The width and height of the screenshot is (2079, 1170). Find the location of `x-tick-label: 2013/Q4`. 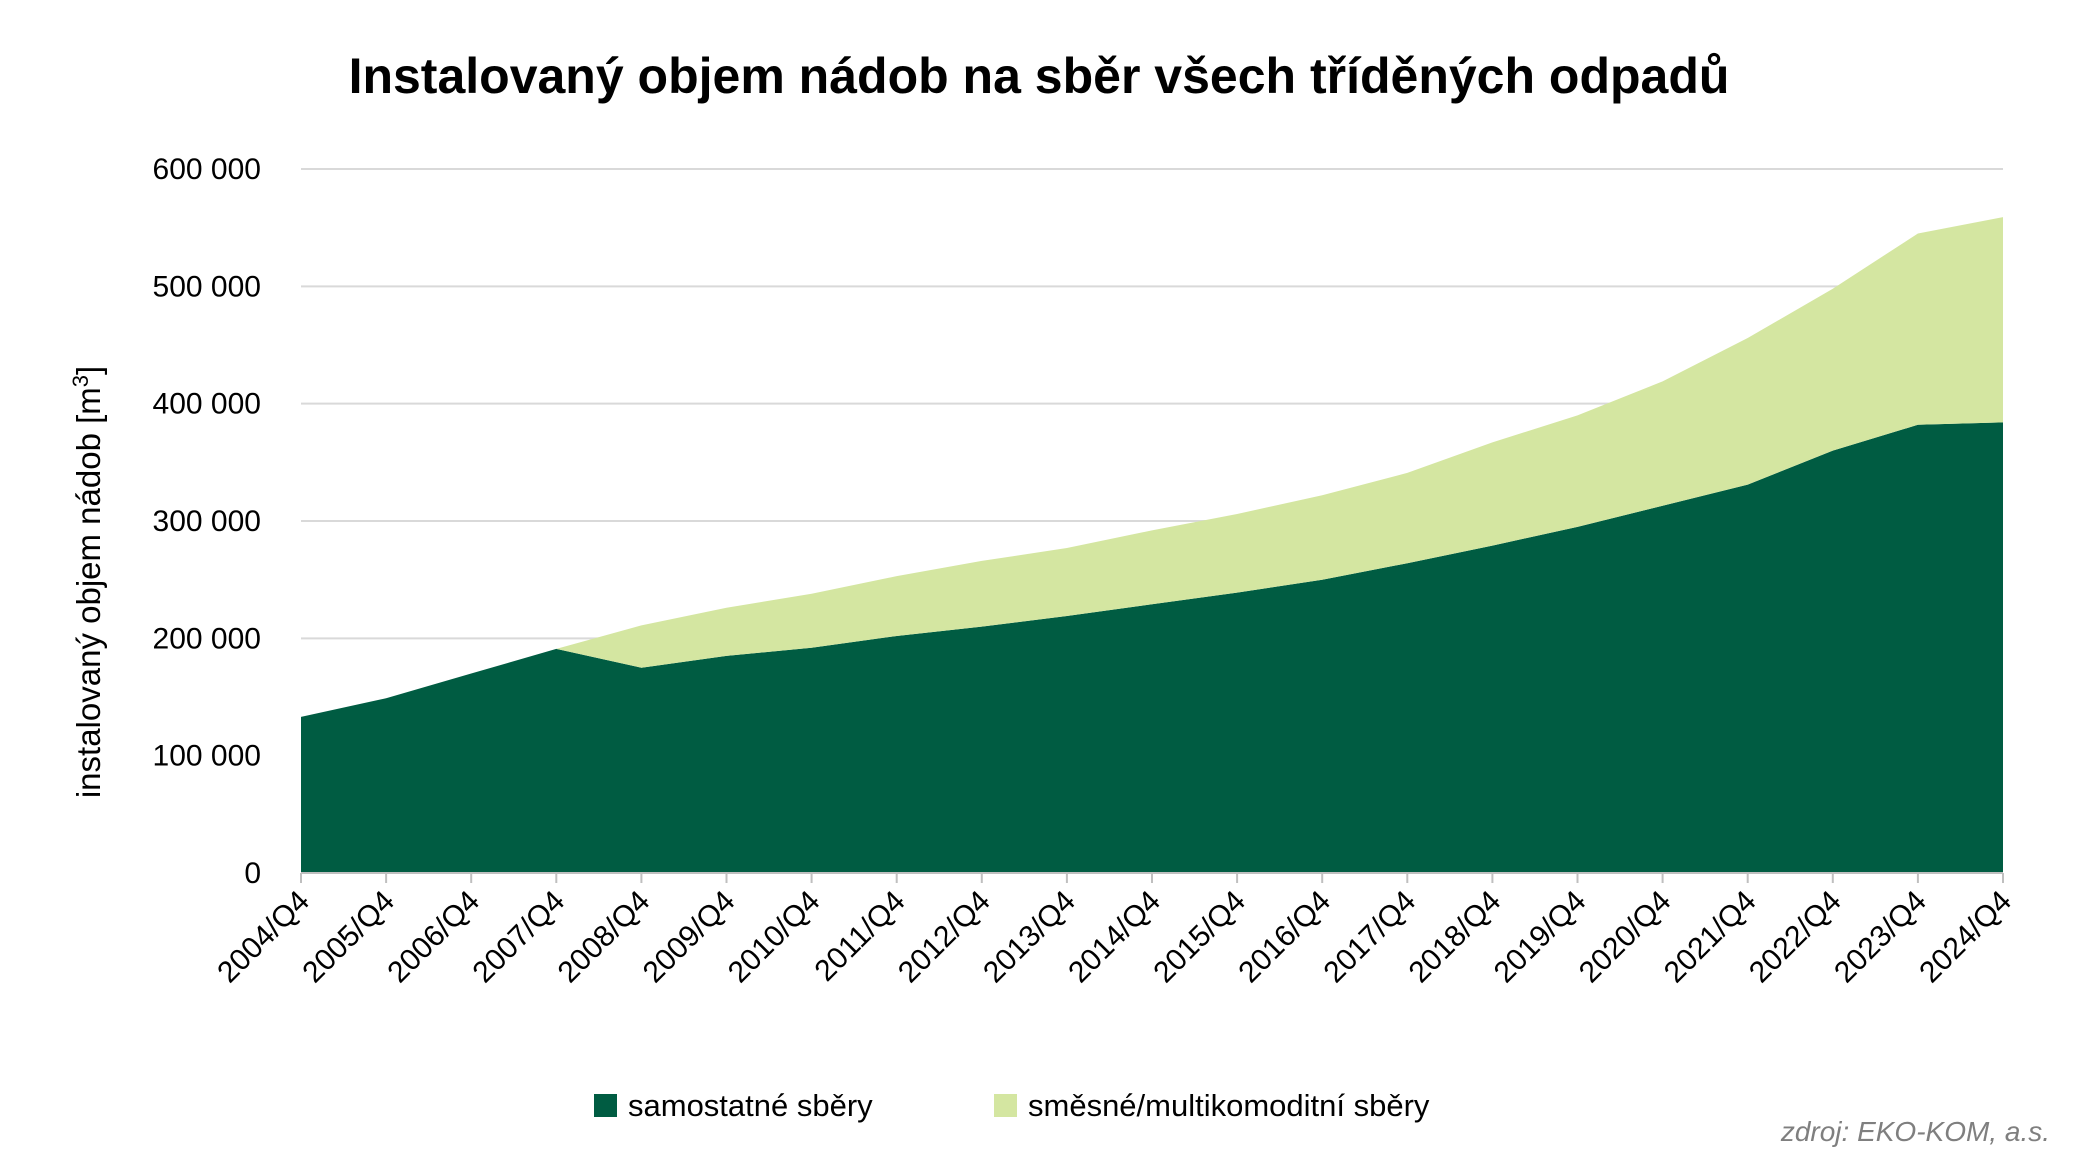

x-tick-label: 2013/Q4 is located at coordinates (1029, 937).